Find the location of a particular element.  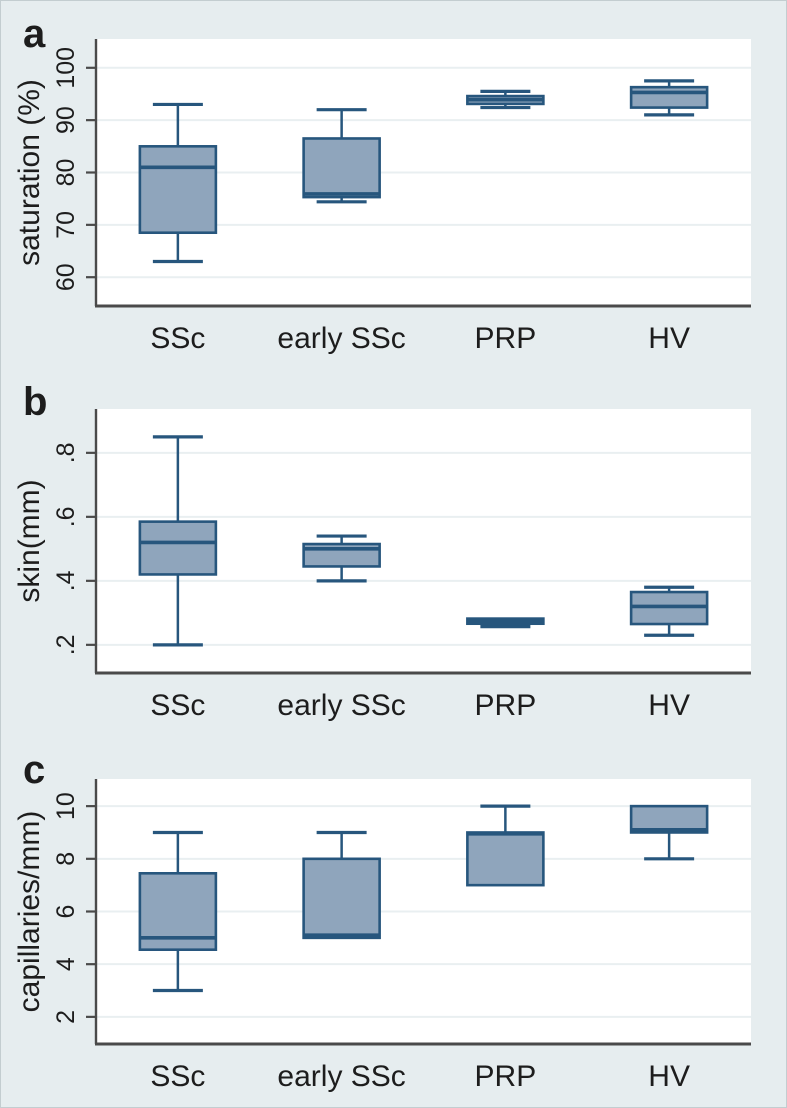

y-tick-label: .4 is located at coordinates (66, 580).